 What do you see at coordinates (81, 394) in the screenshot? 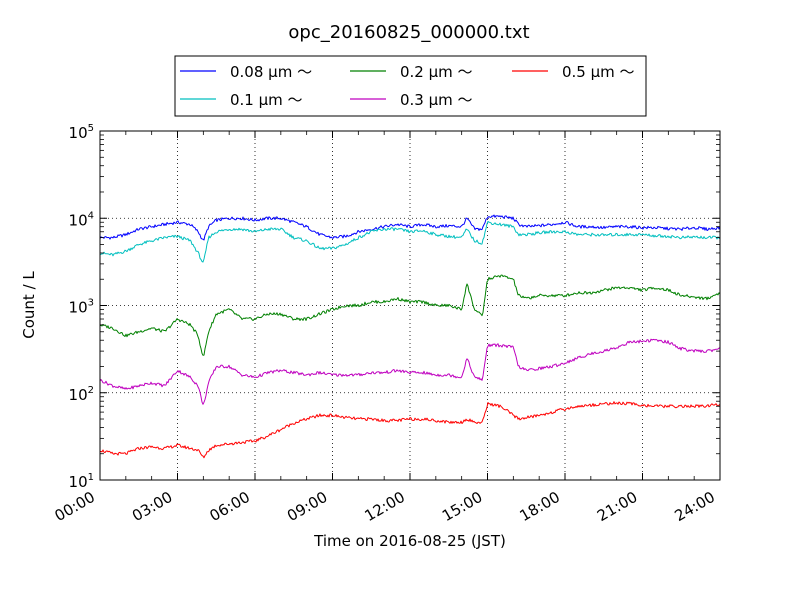
I see `y-tick-label: 10²` at bounding box center [81, 394].